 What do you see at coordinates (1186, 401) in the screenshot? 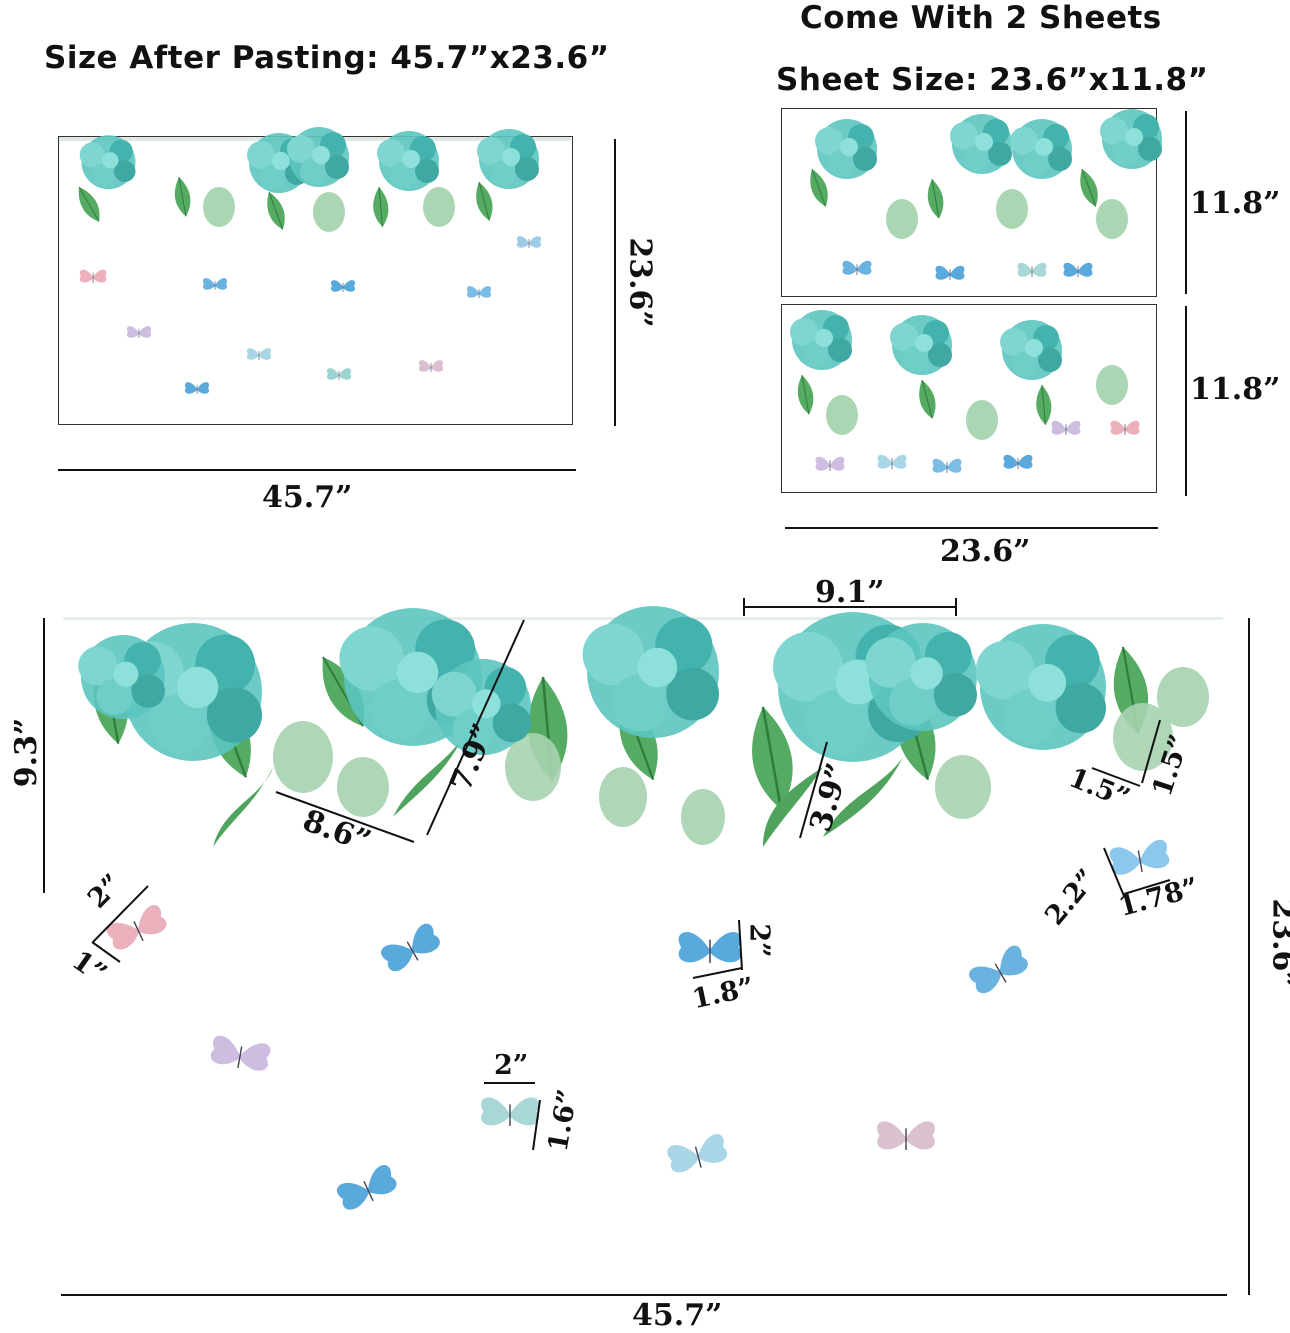
I see `sheet-two-height-line` at bounding box center [1186, 401].